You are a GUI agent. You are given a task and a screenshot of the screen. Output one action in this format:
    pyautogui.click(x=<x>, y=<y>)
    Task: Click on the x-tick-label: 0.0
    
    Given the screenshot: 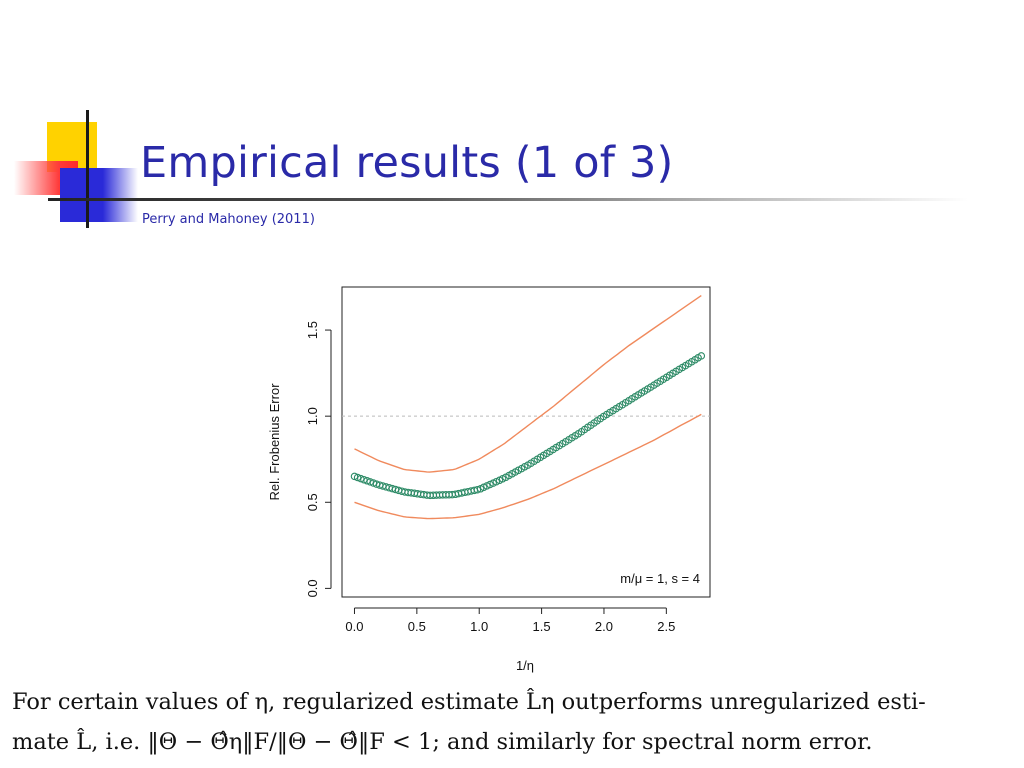 What is the action you would take?
    pyautogui.click(x=354, y=626)
    